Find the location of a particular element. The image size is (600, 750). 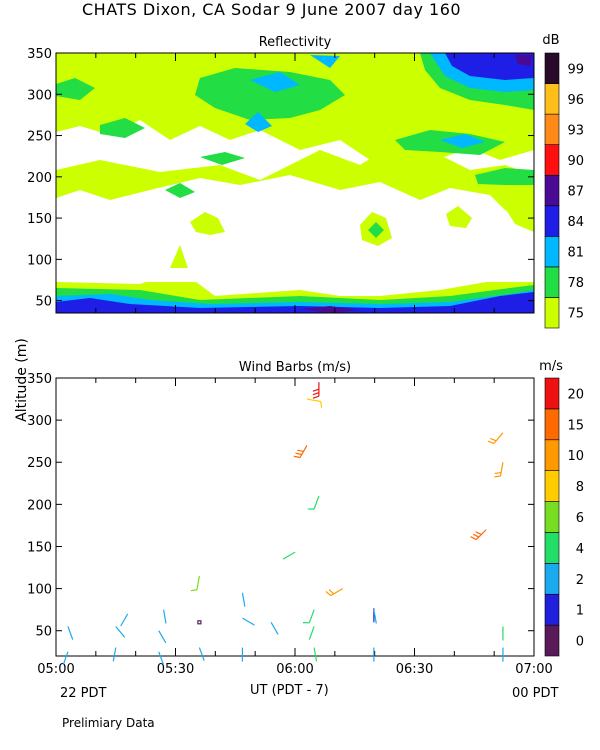

wind-colorbar-swatches: 0 1 2 4 6 8 10 15 20 is located at coordinates (564, 517).